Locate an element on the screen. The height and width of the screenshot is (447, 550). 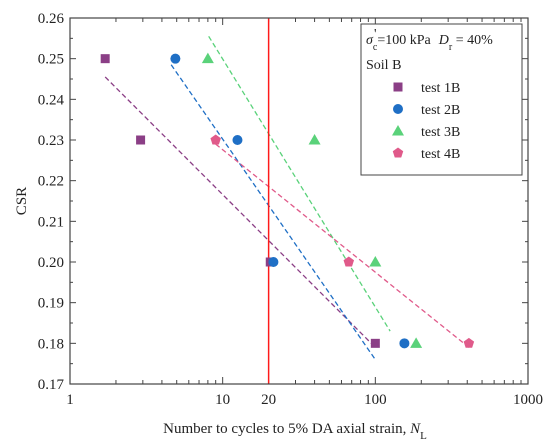
sigma-symbol: σ is located at coordinates (370, 40).